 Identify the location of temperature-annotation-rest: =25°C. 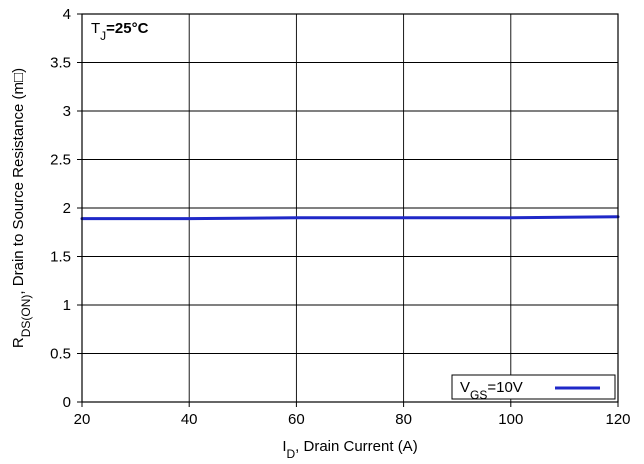
(127, 28).